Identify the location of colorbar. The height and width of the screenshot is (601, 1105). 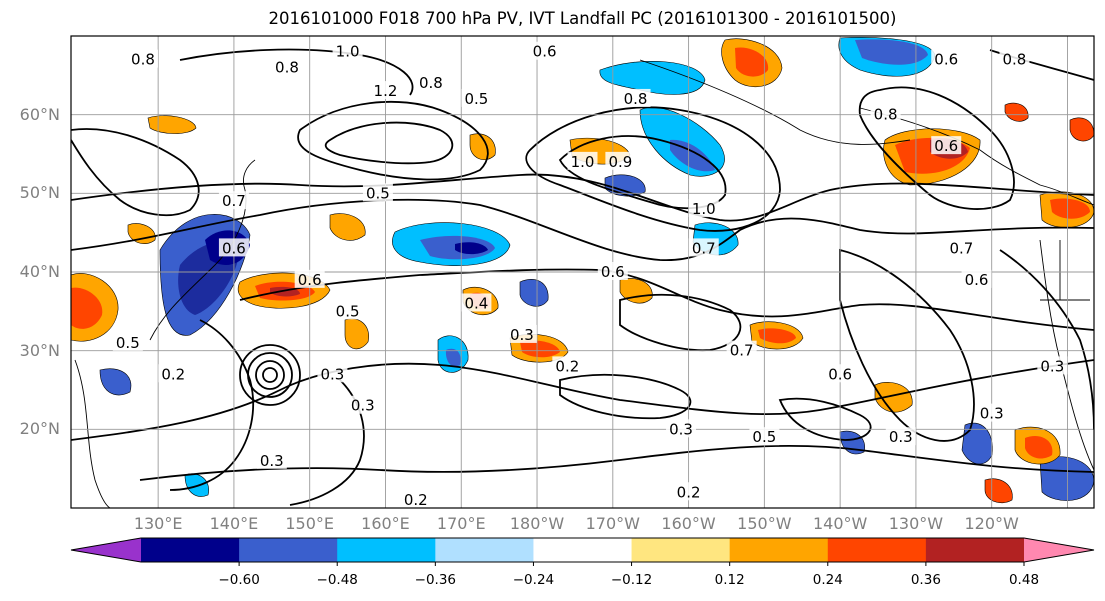
(582, 551).